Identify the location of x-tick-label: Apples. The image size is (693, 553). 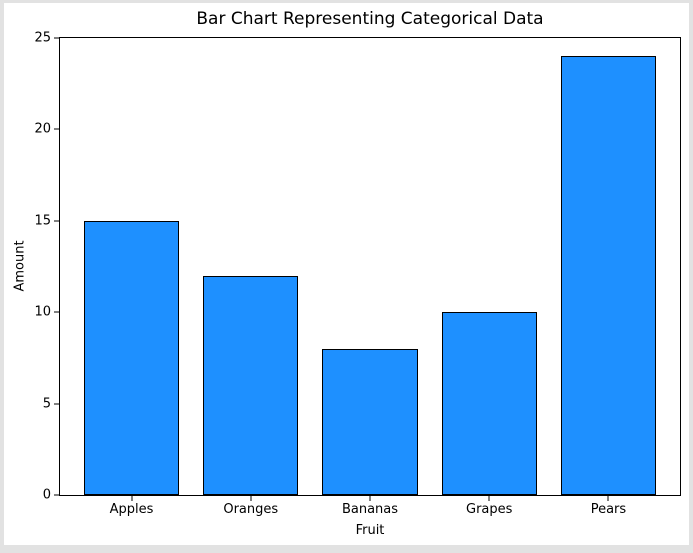
(131, 509).